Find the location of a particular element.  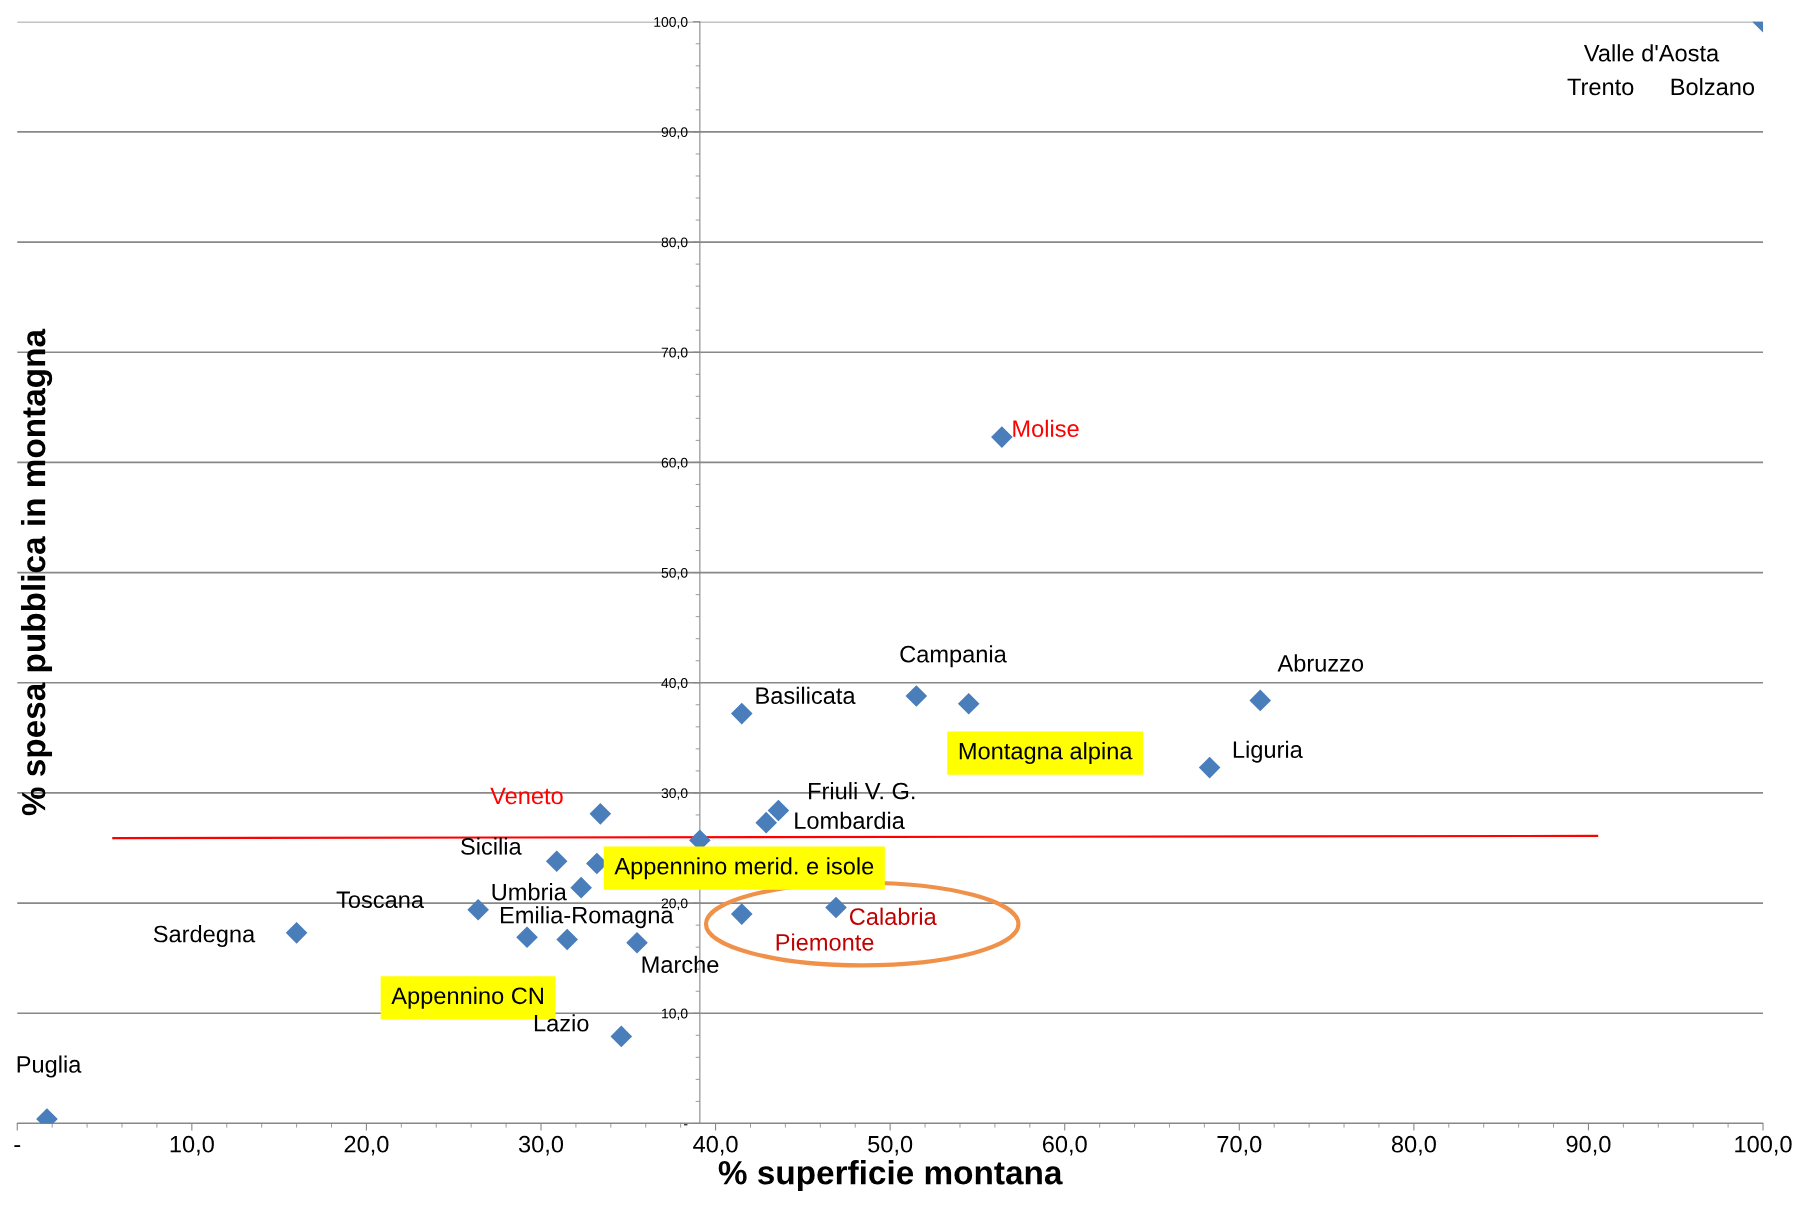

x-tick-label: 90,0 is located at coordinates (1588, 1145).